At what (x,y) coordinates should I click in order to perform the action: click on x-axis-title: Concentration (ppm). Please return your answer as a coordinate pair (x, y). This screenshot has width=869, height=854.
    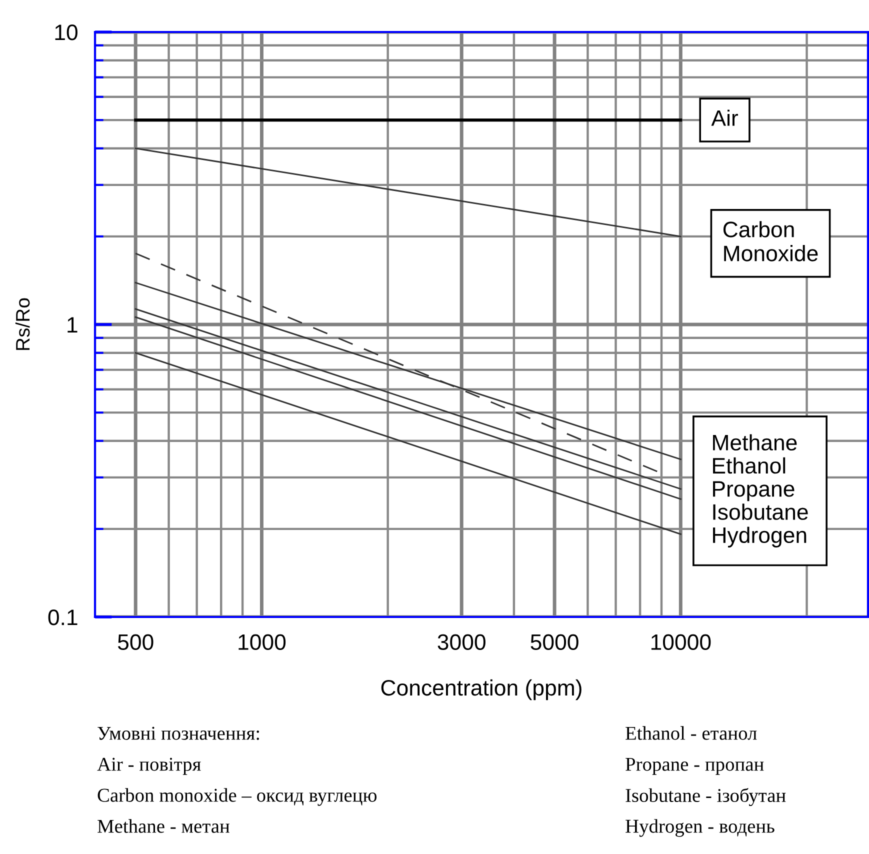
    Looking at the image, I should click on (481, 689).